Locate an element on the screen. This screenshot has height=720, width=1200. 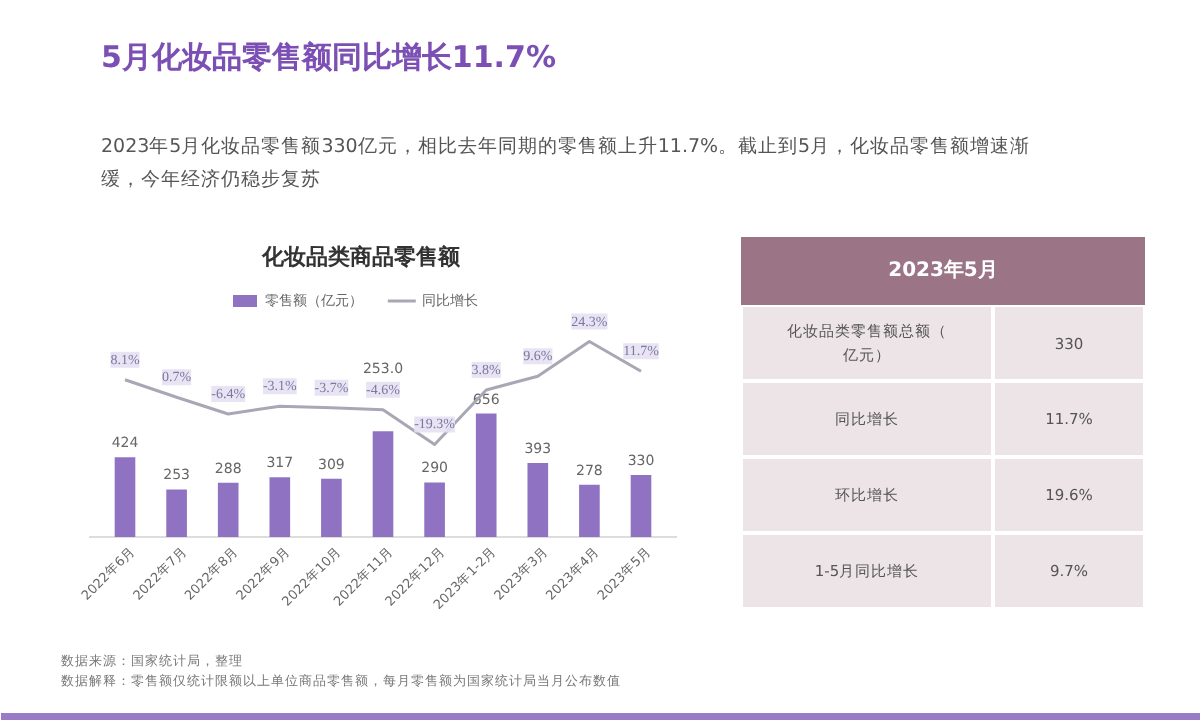
chart-title: 化妆品类商品零售额 is located at coordinates (361, 257).